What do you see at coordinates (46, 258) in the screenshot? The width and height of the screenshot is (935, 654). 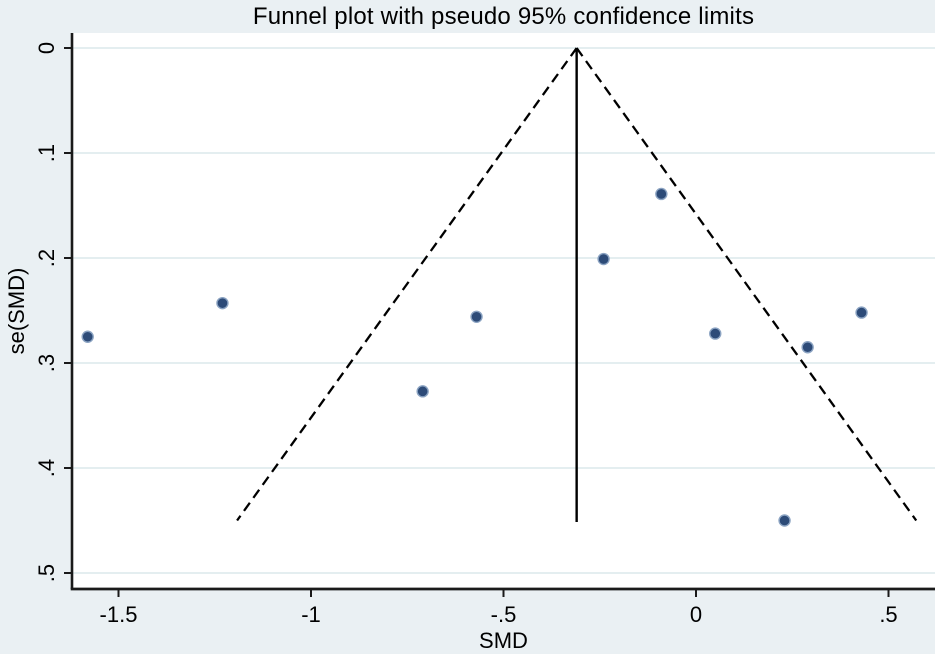 I see `y-tick-label: .2` at bounding box center [46, 258].